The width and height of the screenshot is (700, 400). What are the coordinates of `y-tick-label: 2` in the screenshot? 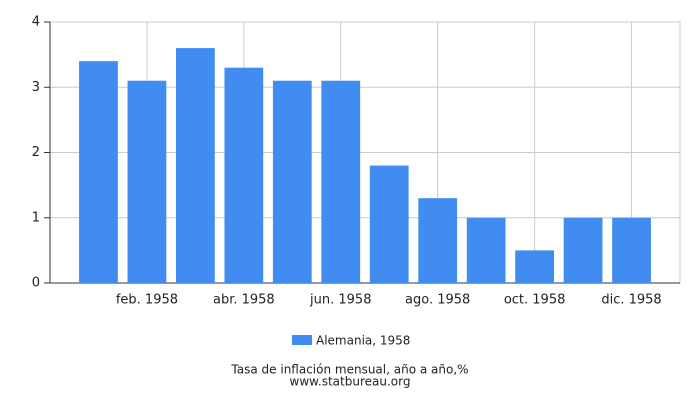 It's located at (36, 152).